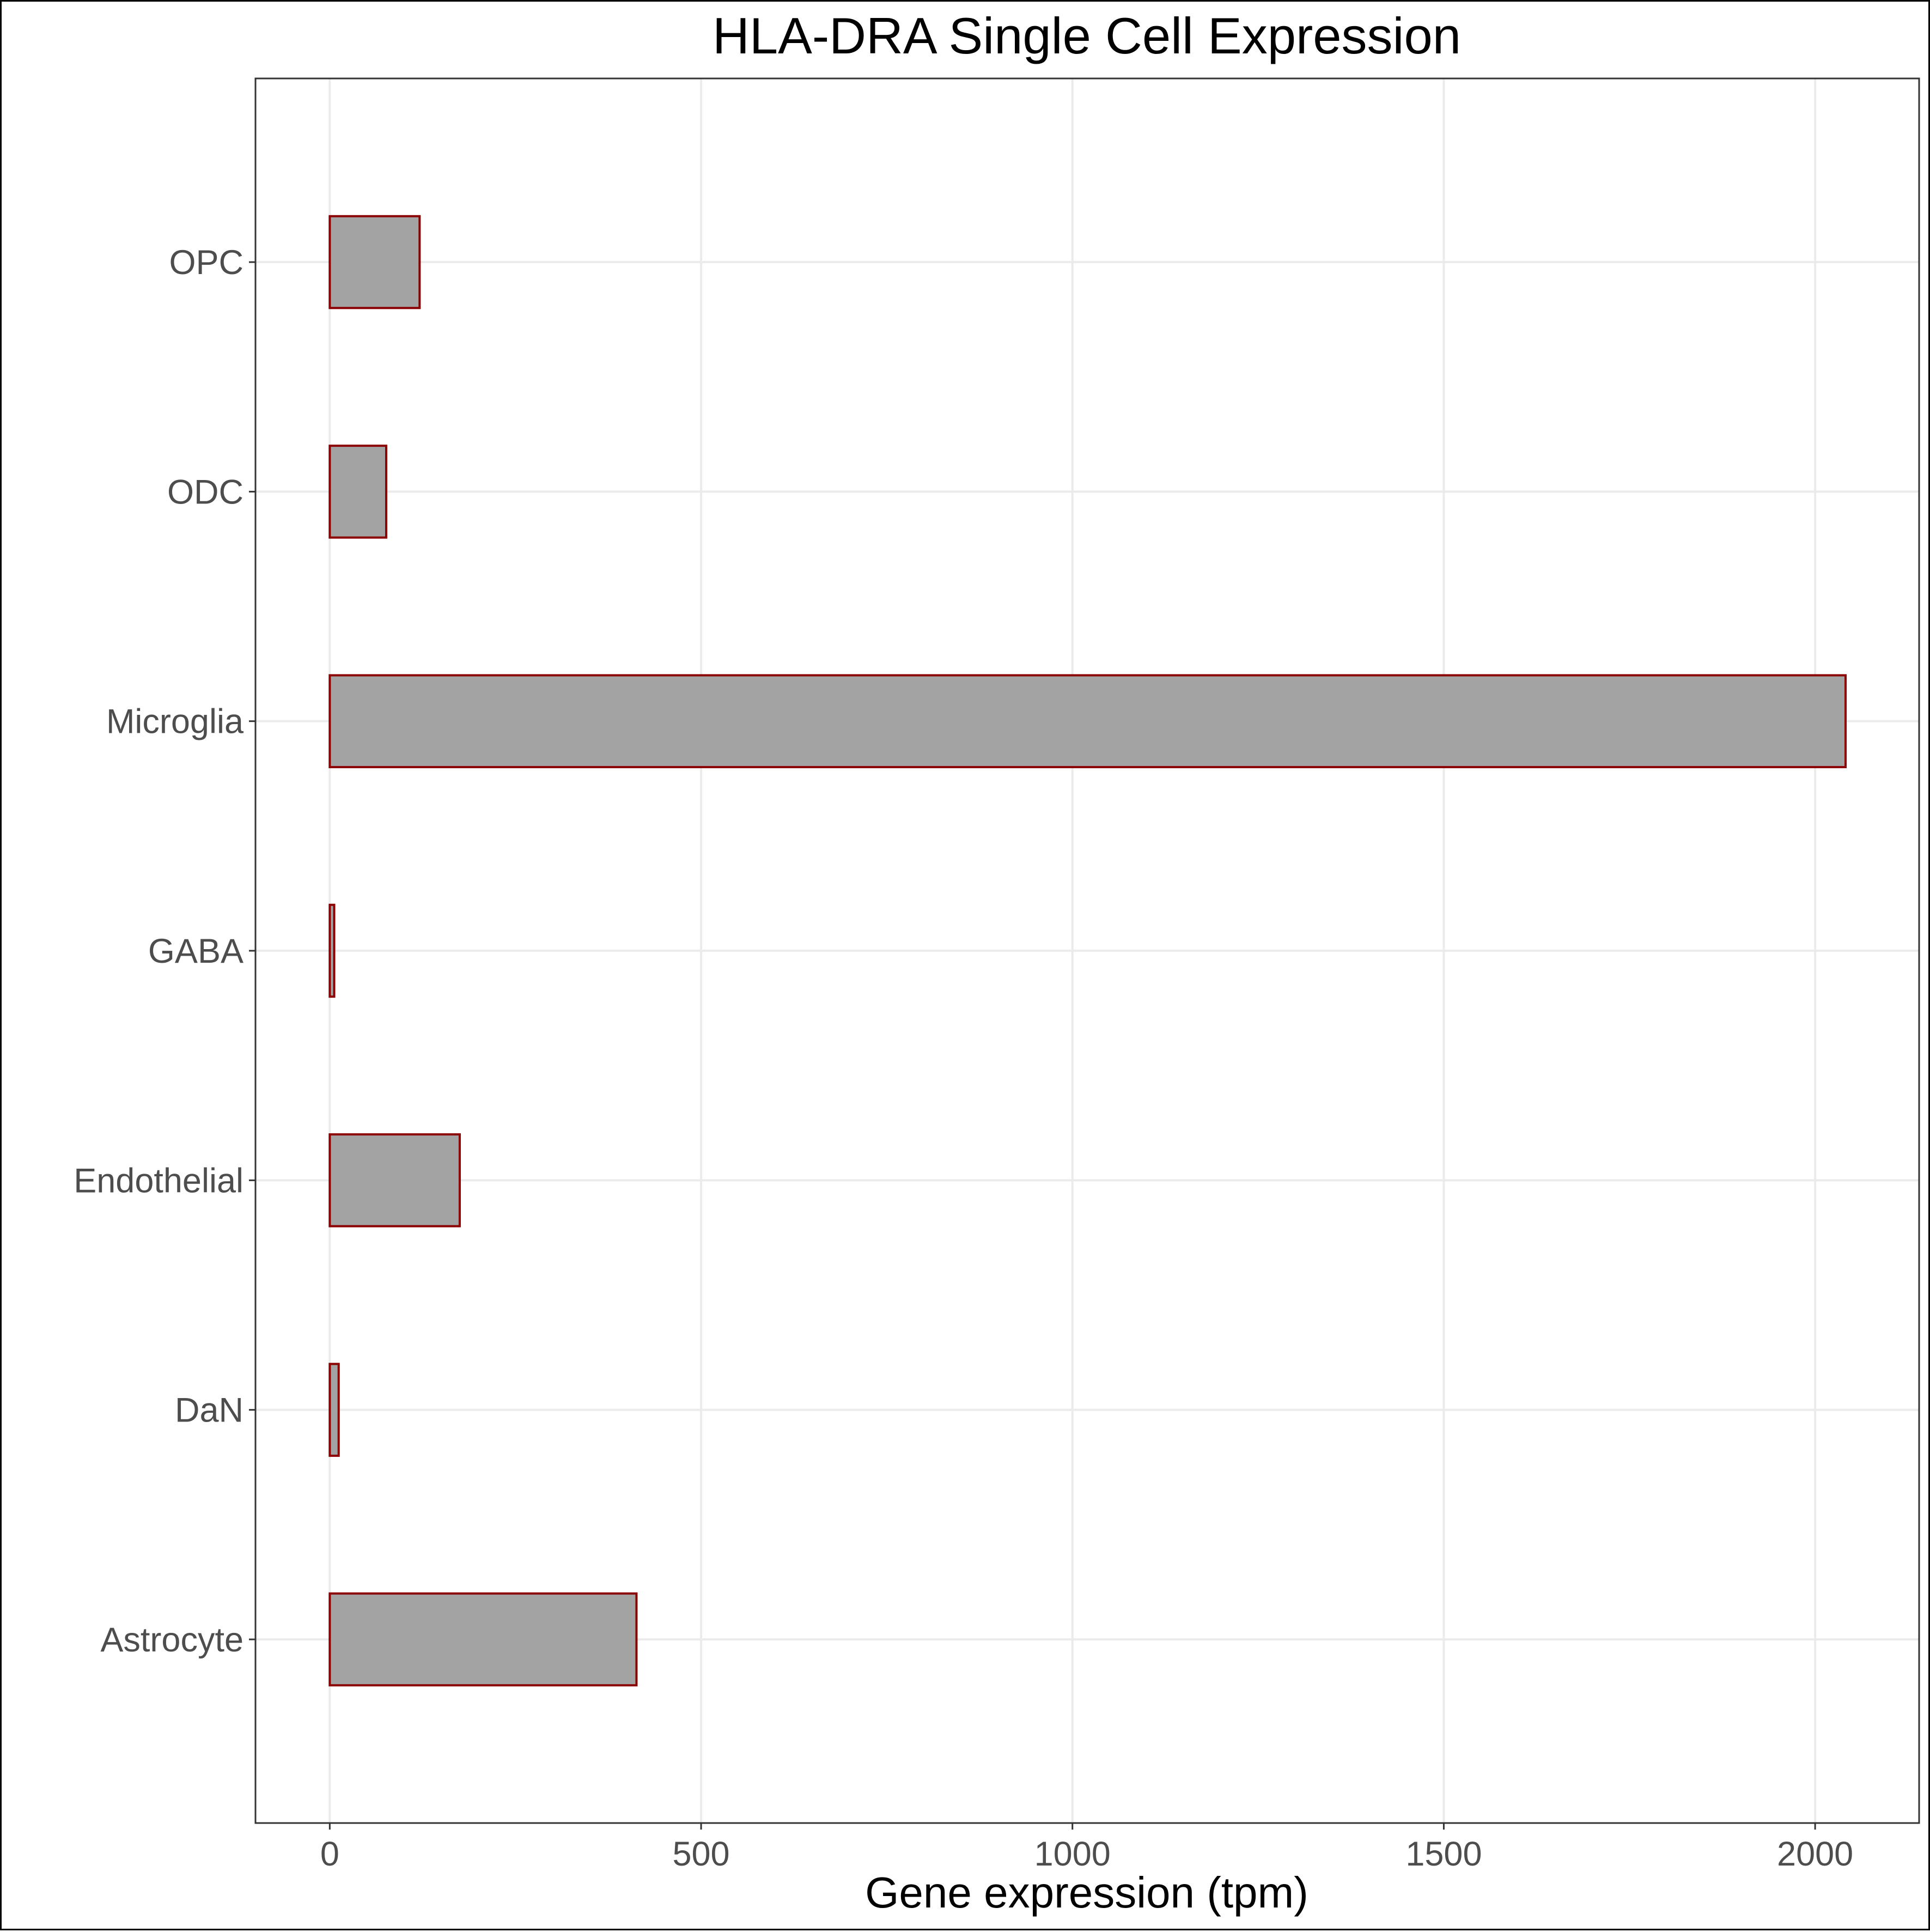 The height and width of the screenshot is (1932, 1930). What do you see at coordinates (334, 1410) in the screenshot?
I see `bar-dan` at bounding box center [334, 1410].